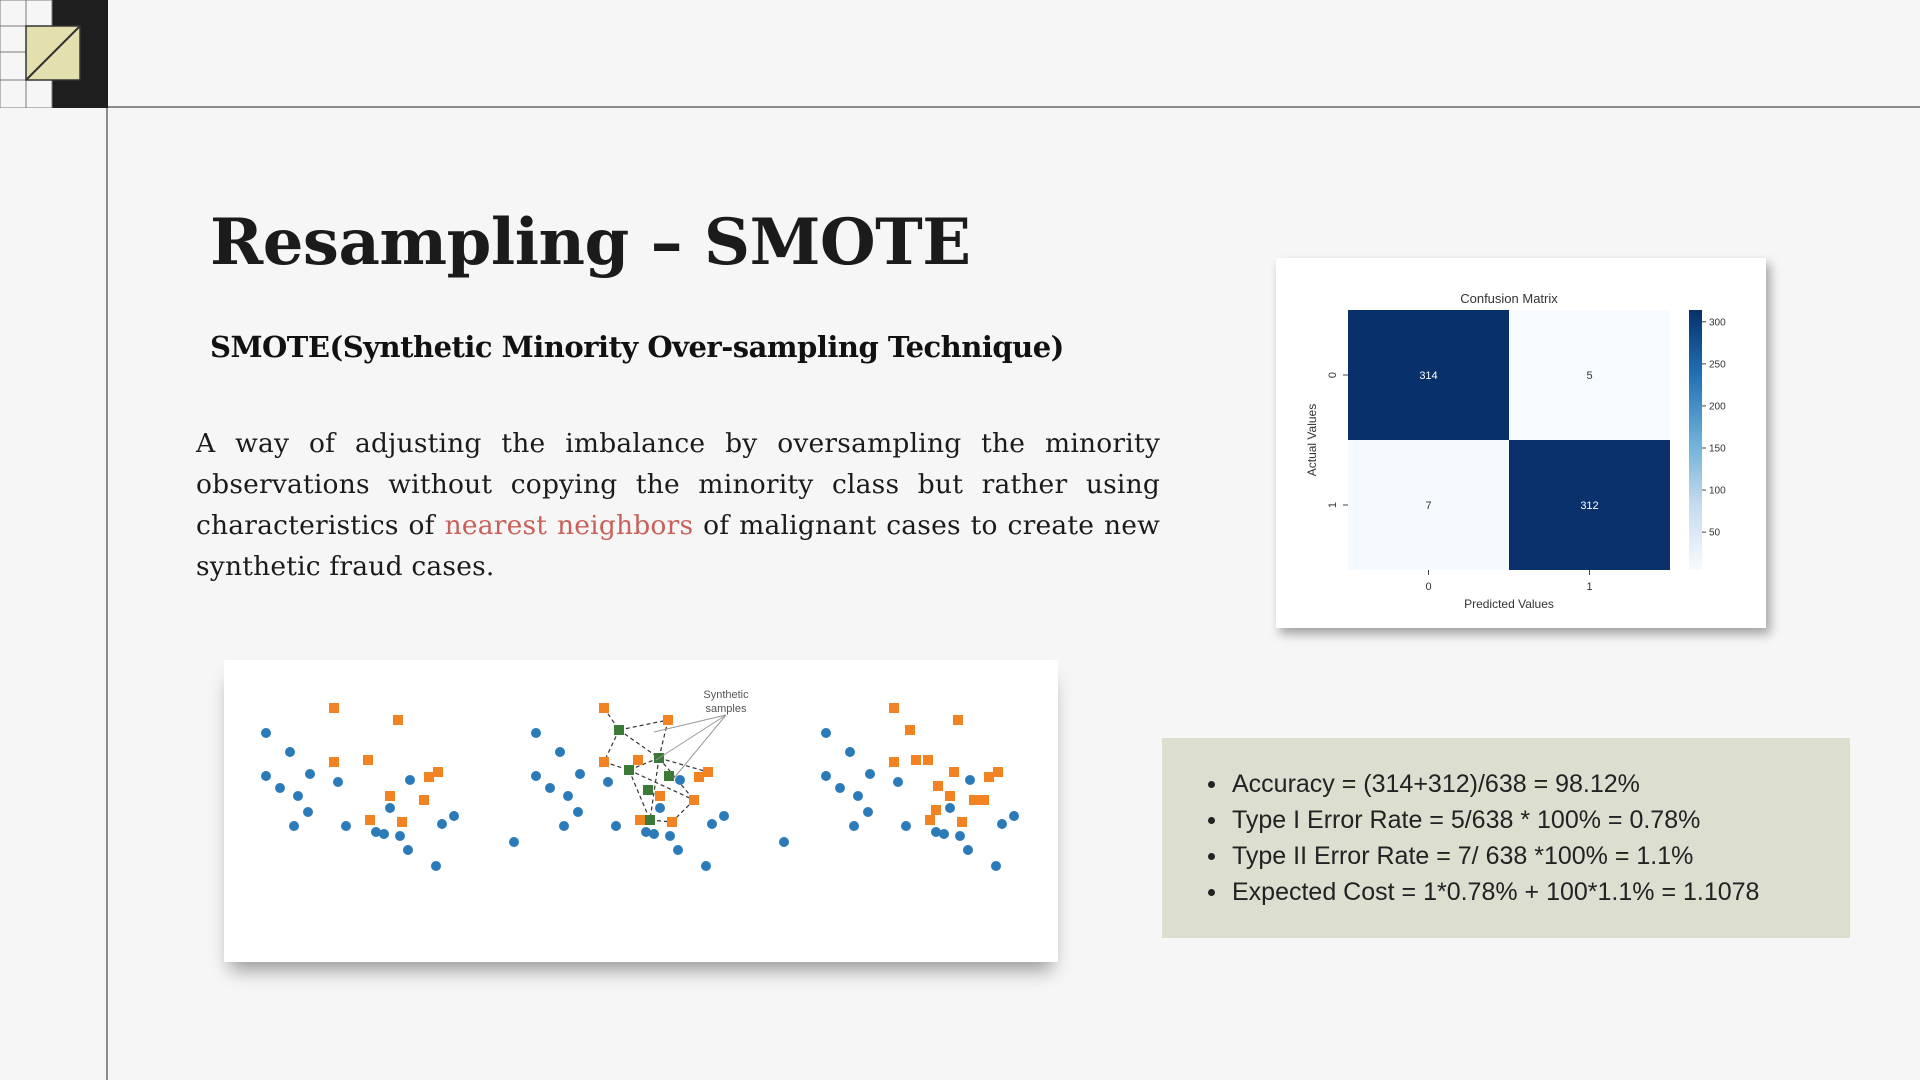  Describe the element at coordinates (726, 695) in the screenshot. I see `annotation-label: Synthetic` at that location.